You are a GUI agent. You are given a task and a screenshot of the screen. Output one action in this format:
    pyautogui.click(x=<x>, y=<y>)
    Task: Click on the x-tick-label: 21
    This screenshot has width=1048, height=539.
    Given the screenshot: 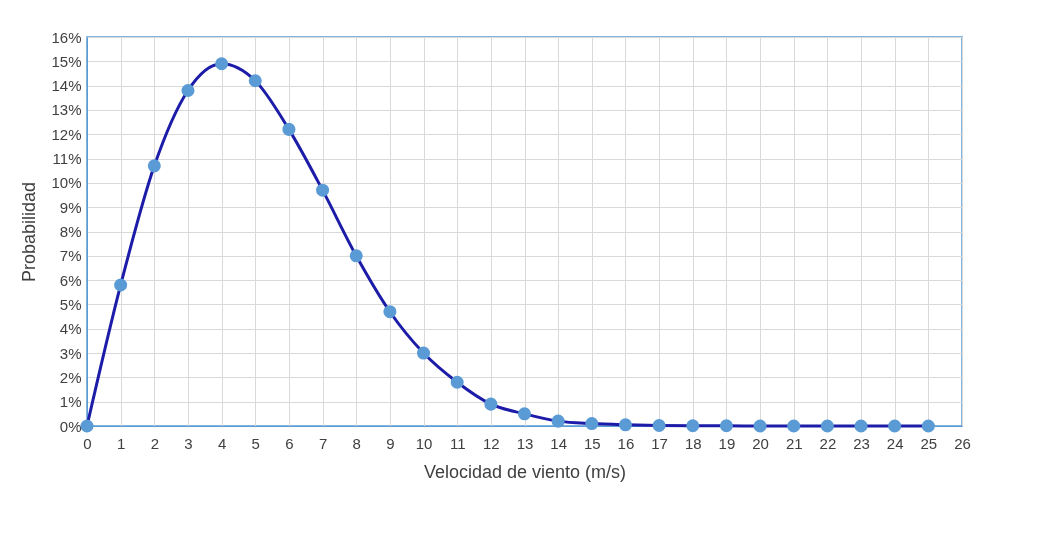 What is the action you would take?
    pyautogui.click(x=794, y=443)
    